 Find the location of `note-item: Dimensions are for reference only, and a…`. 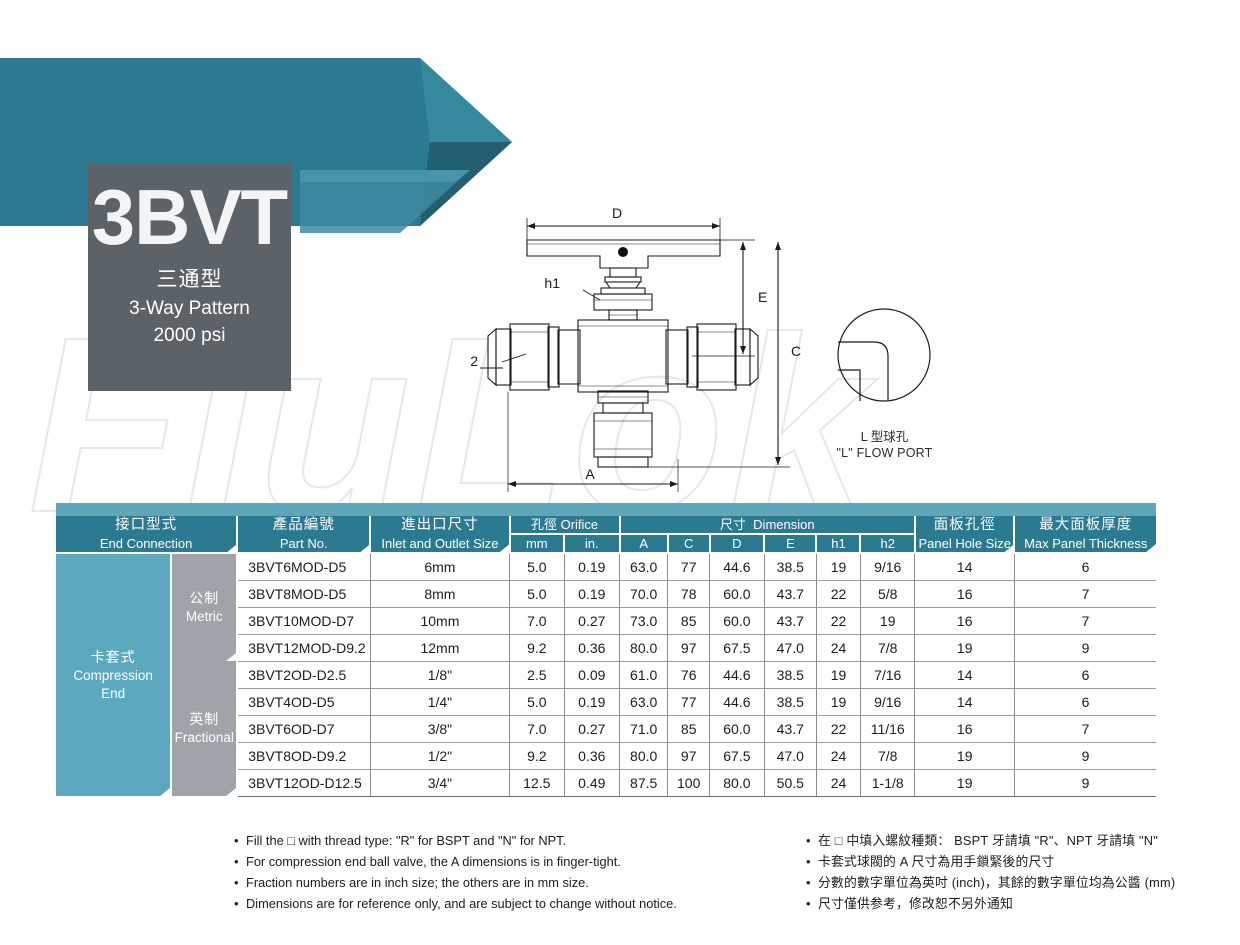

note-item: Dimensions are for reference only, and a… is located at coordinates (455, 903).